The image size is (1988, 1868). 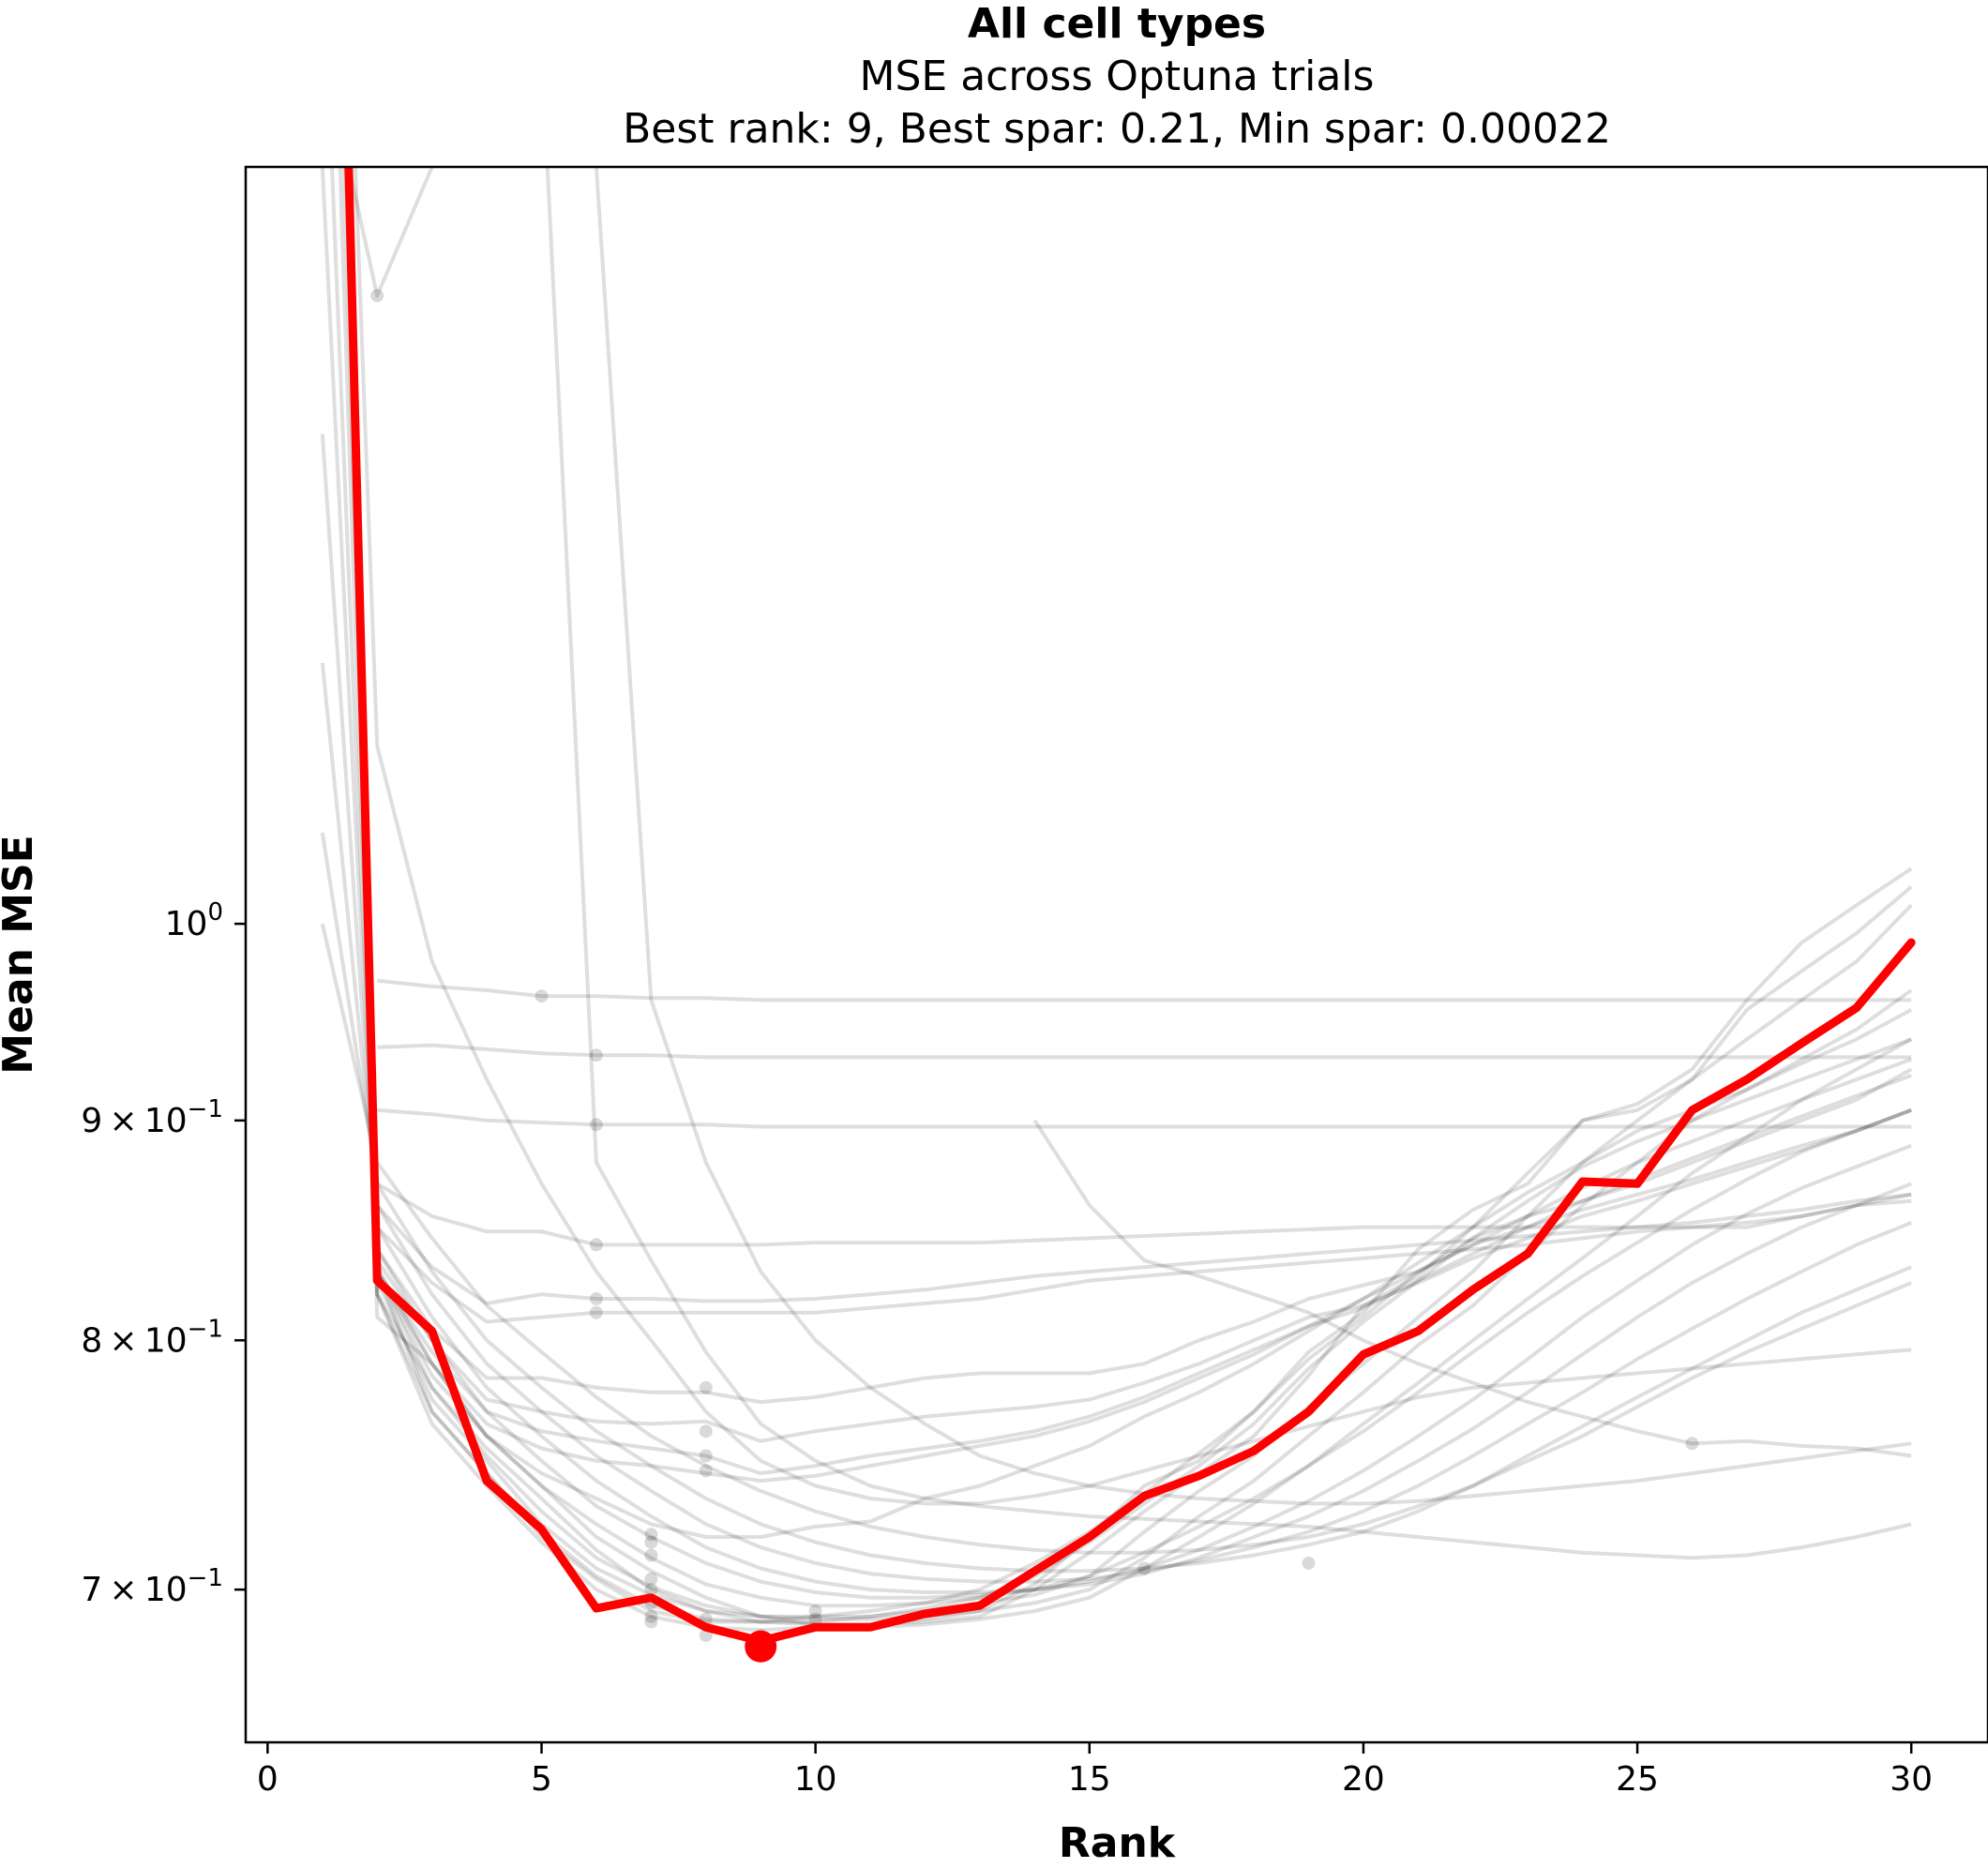 What do you see at coordinates (761, 1646) in the screenshot?
I see `best-point-marker` at bounding box center [761, 1646].